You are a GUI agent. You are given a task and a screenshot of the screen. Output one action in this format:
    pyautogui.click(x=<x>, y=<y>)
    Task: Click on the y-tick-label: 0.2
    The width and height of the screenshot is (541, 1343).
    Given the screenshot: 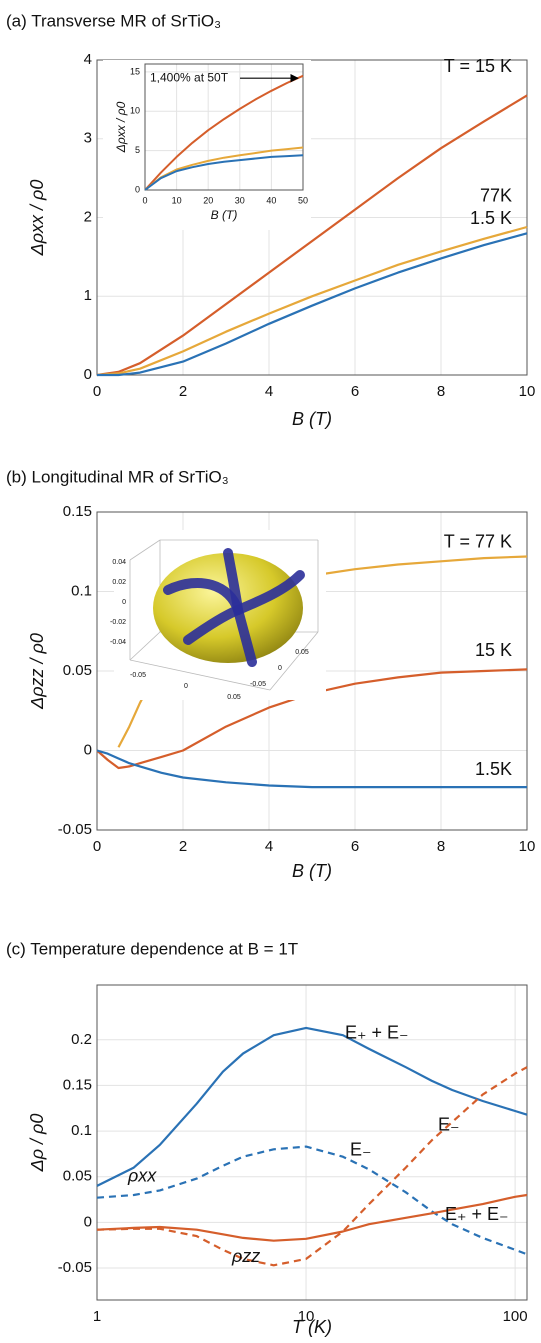 What is the action you would take?
    pyautogui.click(x=81, y=1039)
    